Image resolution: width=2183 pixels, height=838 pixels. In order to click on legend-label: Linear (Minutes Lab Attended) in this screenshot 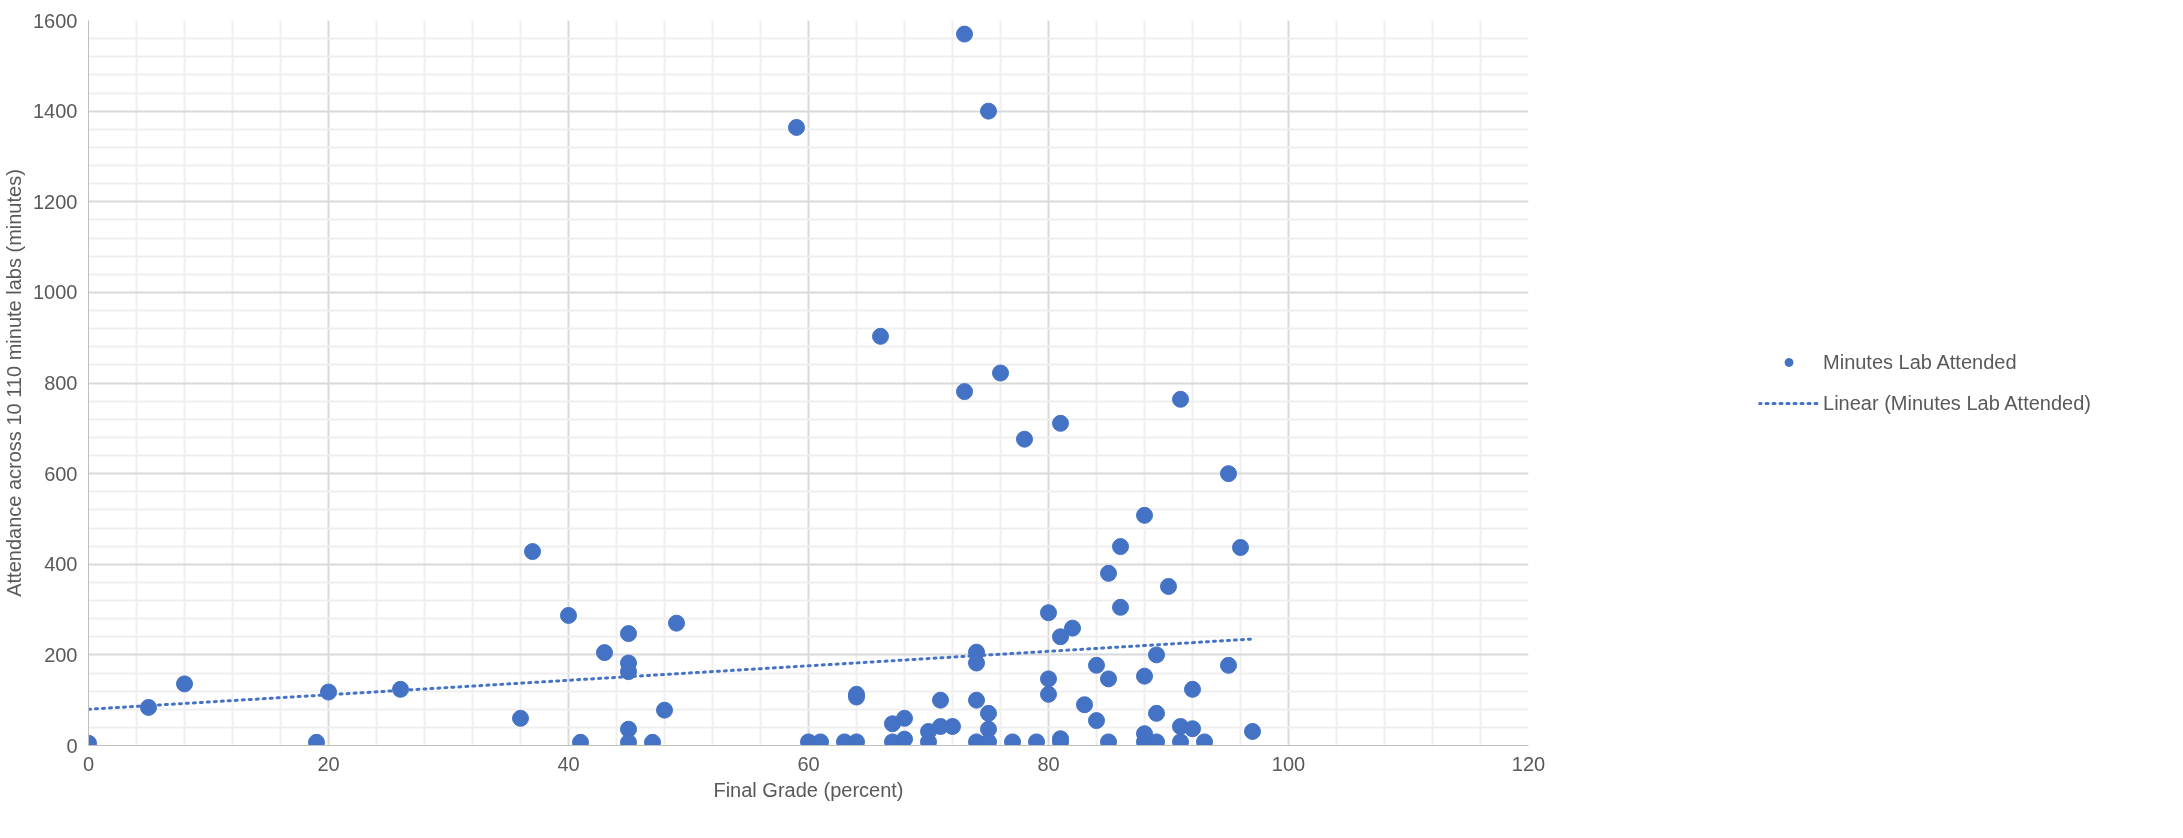, I will do `click(1957, 403)`.